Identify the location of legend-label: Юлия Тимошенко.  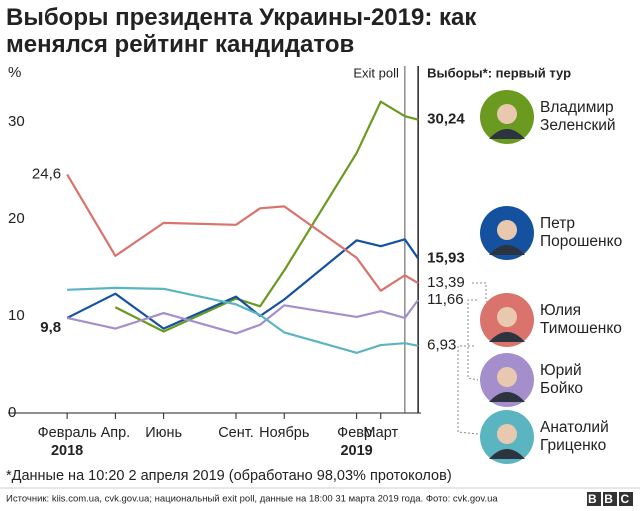
(581, 319).